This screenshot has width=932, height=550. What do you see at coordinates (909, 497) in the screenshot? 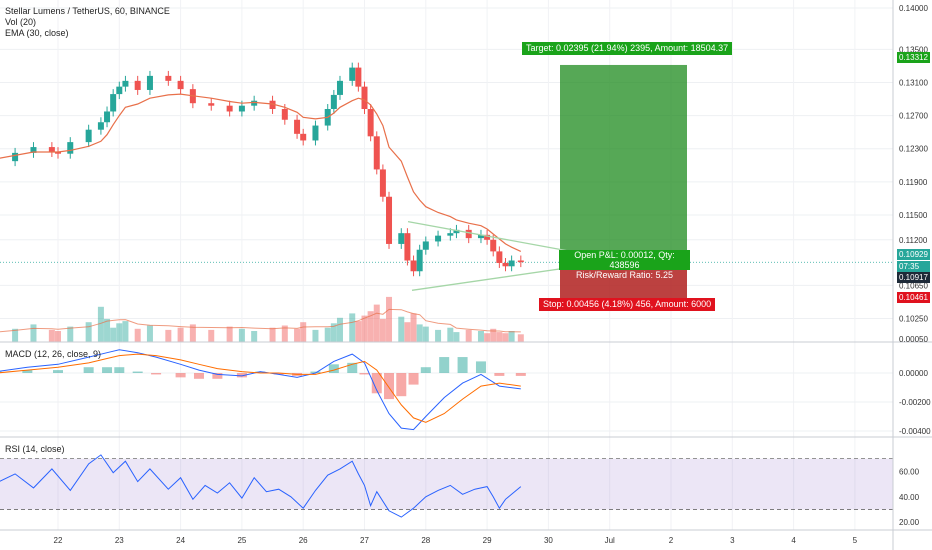
I see `rsi-tick-label: 40.00` at bounding box center [909, 497].